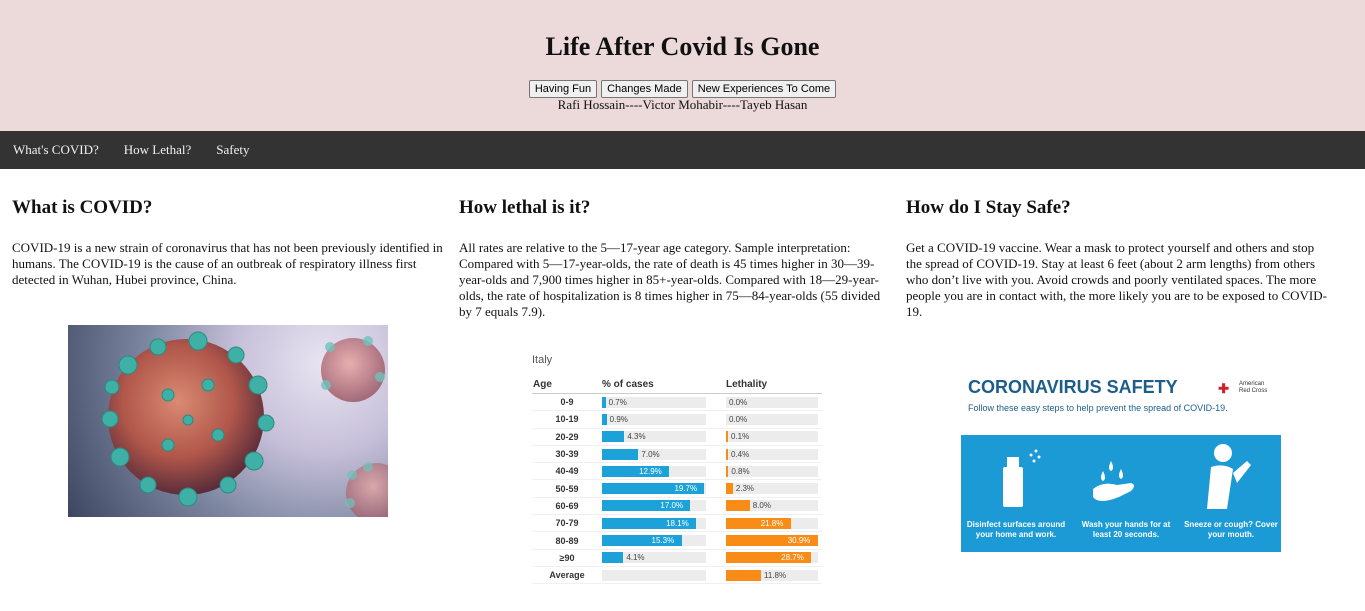 Image resolution: width=1365 pixels, height=611 pixels. Describe the element at coordinates (740, 471) in the screenshot. I see `lethality-data-label: 0.8%` at that location.